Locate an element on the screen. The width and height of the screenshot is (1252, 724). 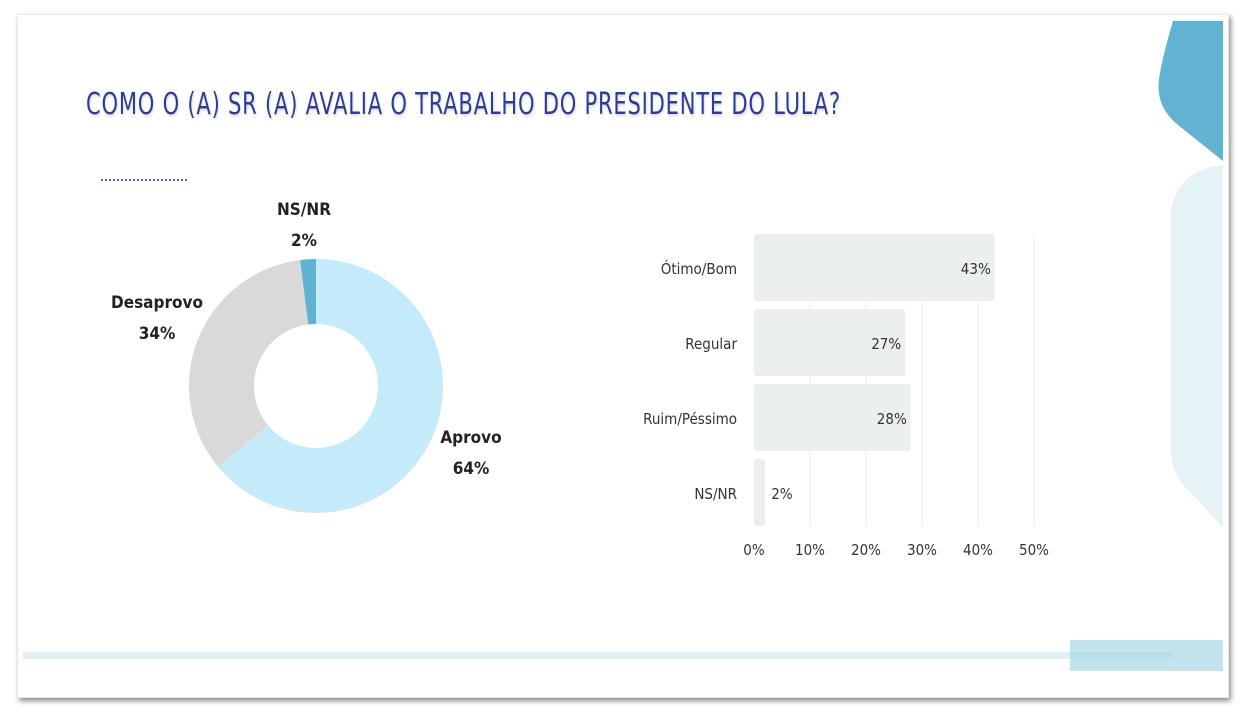
y-category-label: Ótimo/Bom is located at coordinates (699, 268).